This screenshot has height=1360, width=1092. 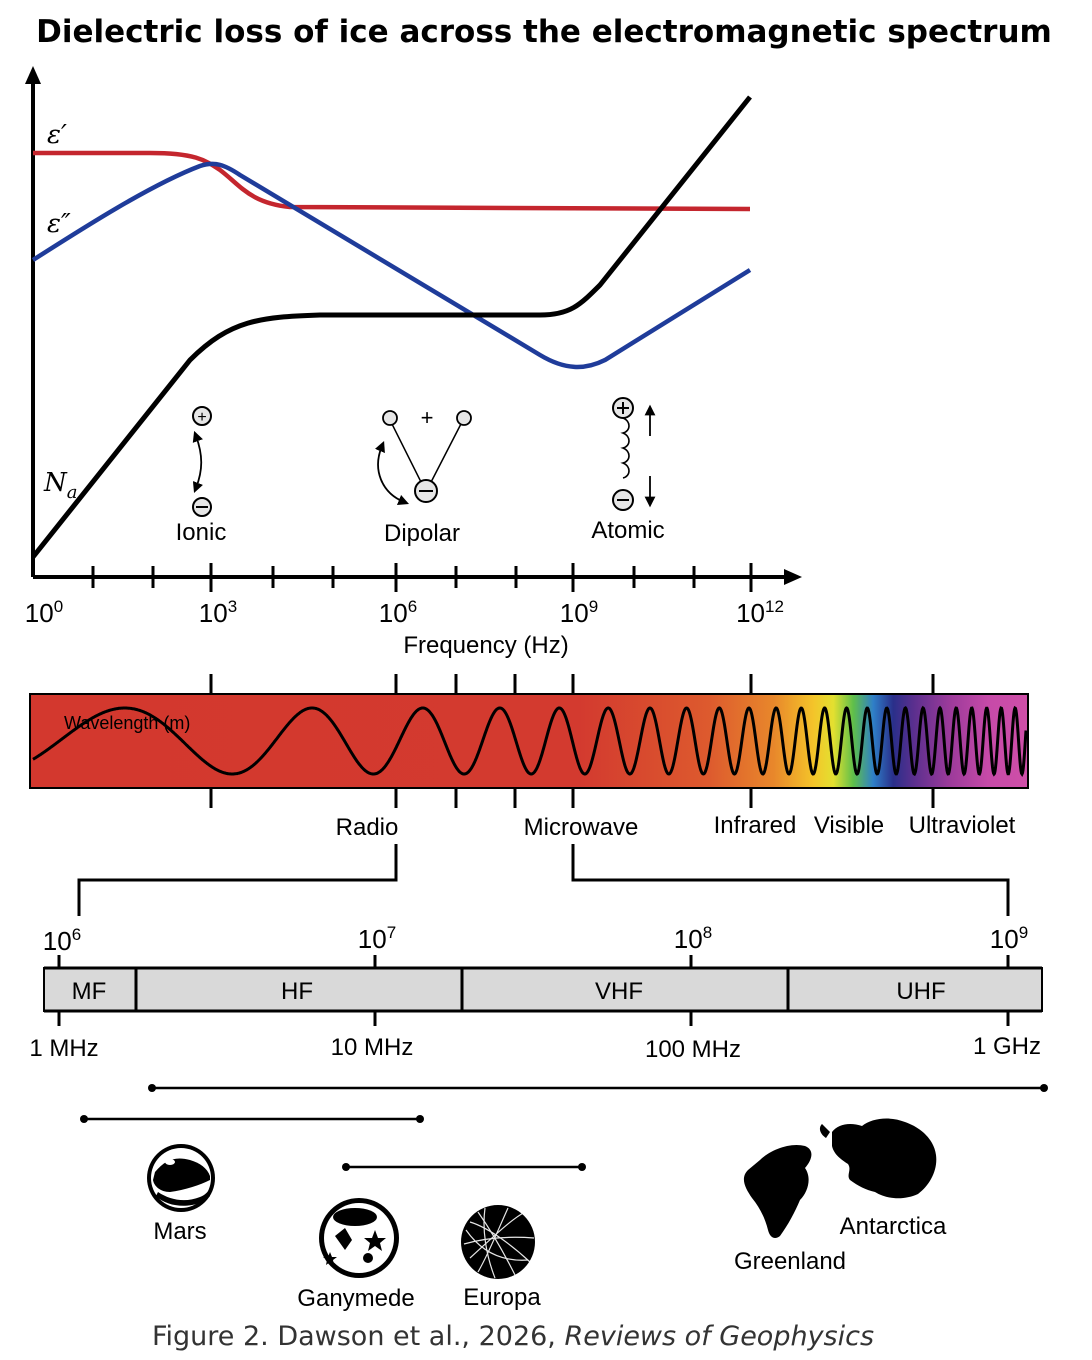 I want to click on greenland-label: Greenland, so click(x=790, y=1261).